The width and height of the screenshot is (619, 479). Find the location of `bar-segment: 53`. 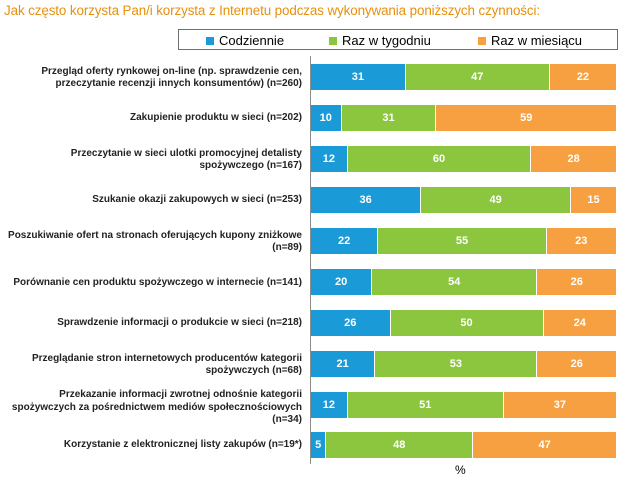

bar-segment: 53 is located at coordinates (456, 364).